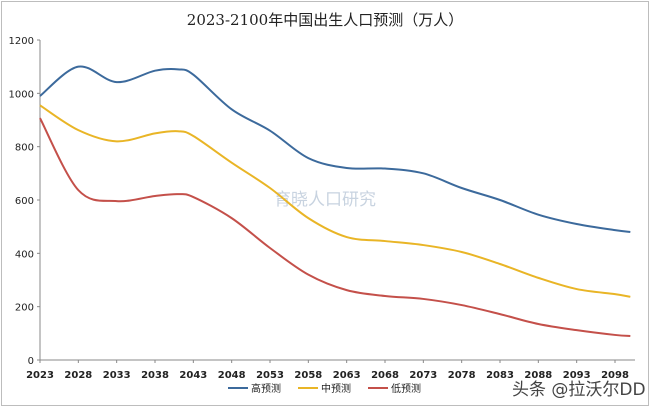 Image resolution: width=650 pixels, height=407 pixels. I want to click on x-tick-label: 2048, so click(232, 375).